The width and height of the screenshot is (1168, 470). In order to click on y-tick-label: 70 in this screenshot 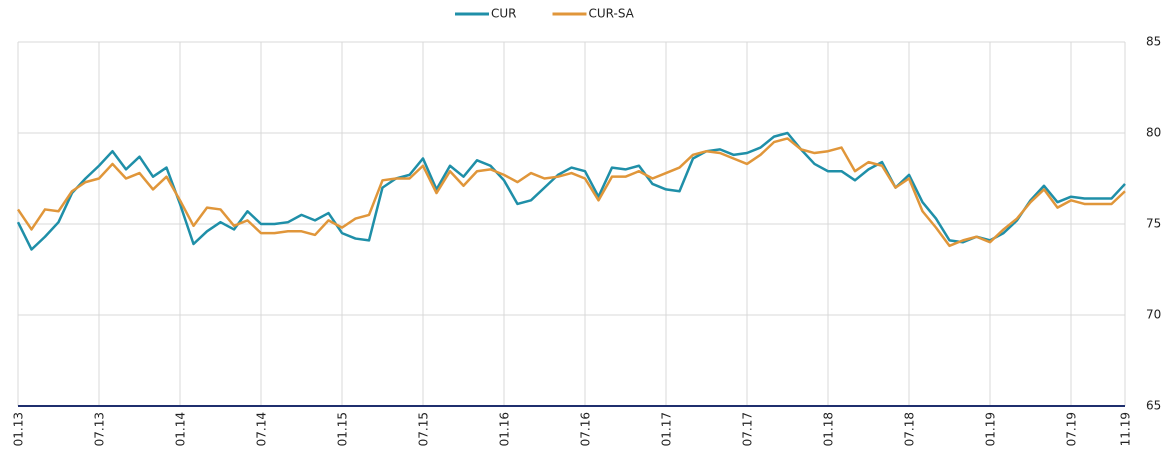, I will do `click(1153, 315)`.